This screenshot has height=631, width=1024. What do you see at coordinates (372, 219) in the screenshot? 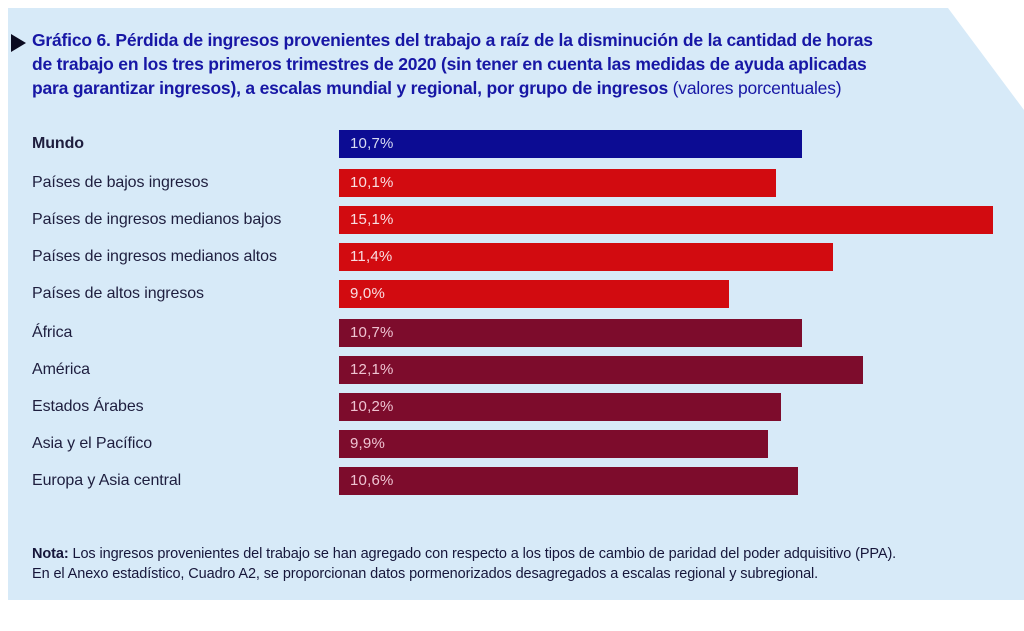
I see `bar-value-label: 15,1%` at bounding box center [372, 219].